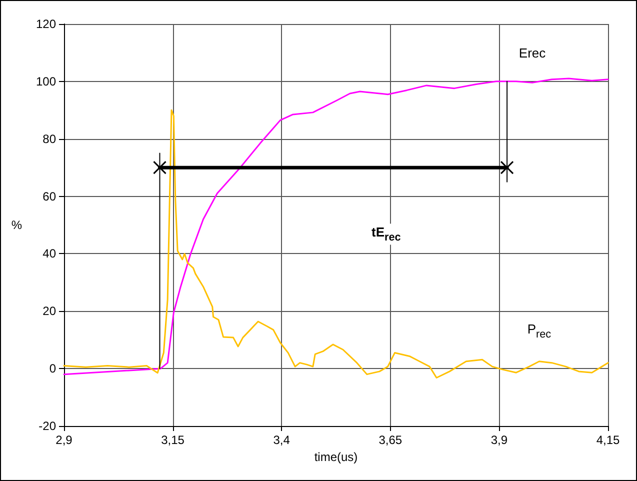  What do you see at coordinates (390, 440) in the screenshot?
I see `x-tick-label: 3,65` at bounding box center [390, 440].